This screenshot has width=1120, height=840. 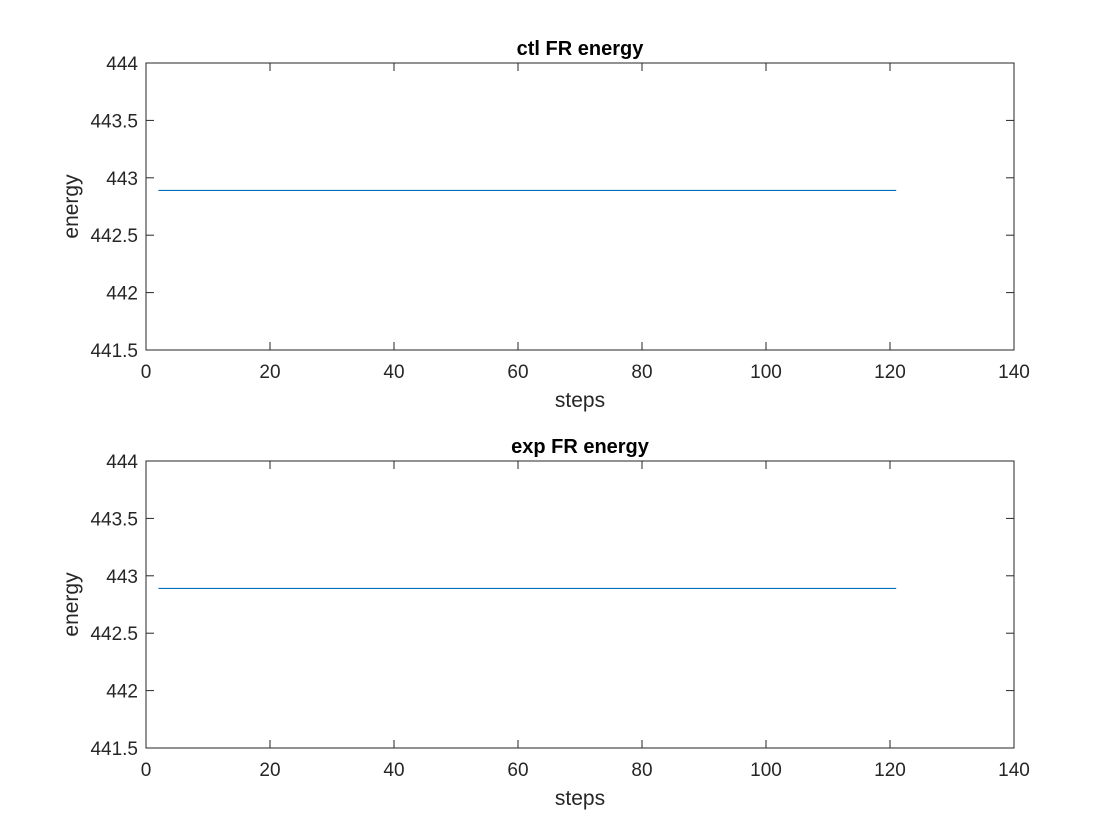 I want to click on chart-title: ctl FR energy, so click(x=581, y=49).